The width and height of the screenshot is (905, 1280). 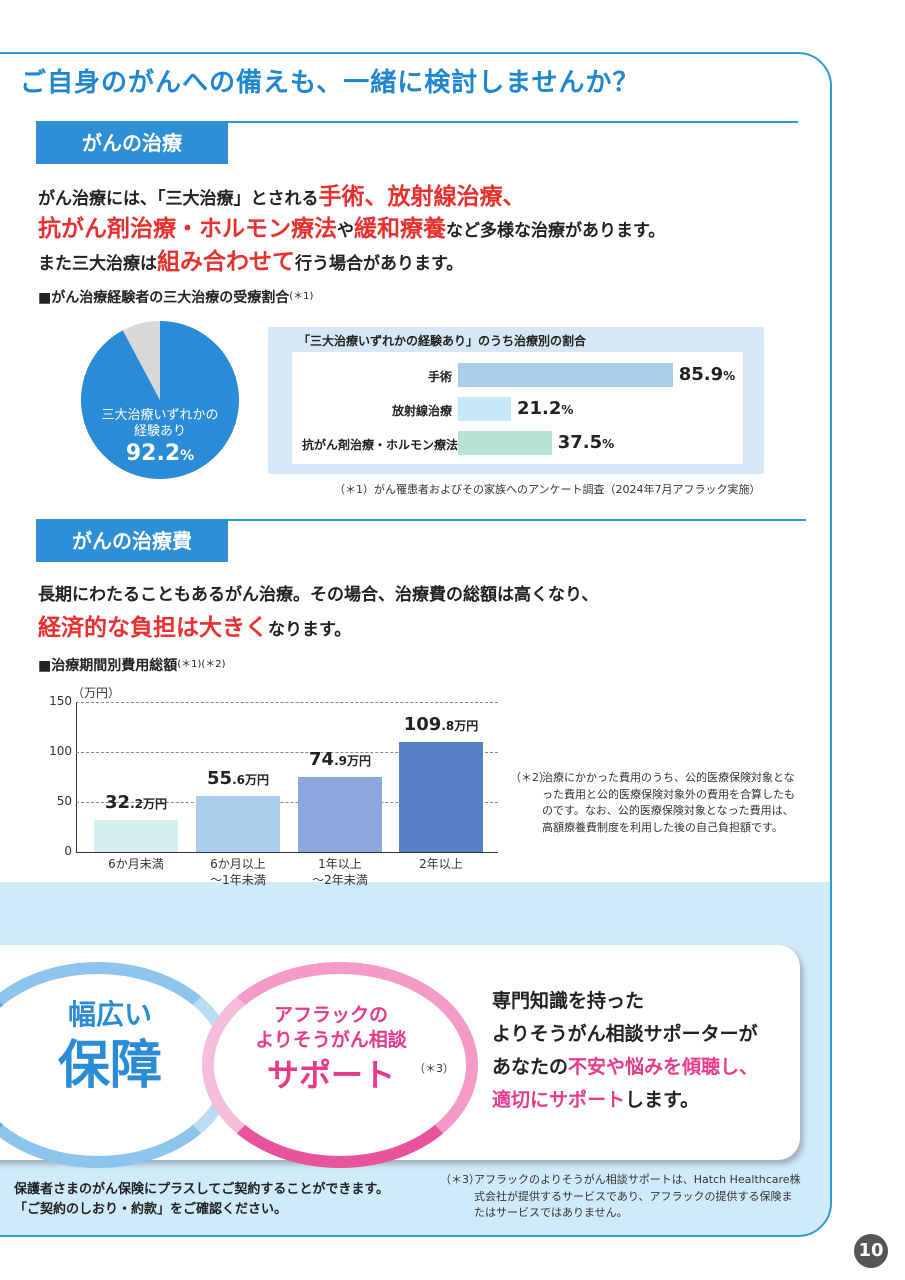 I want to click on chart-title-text: ■がん治療経験者の三大治療の受療割合, so click(x=164, y=298).